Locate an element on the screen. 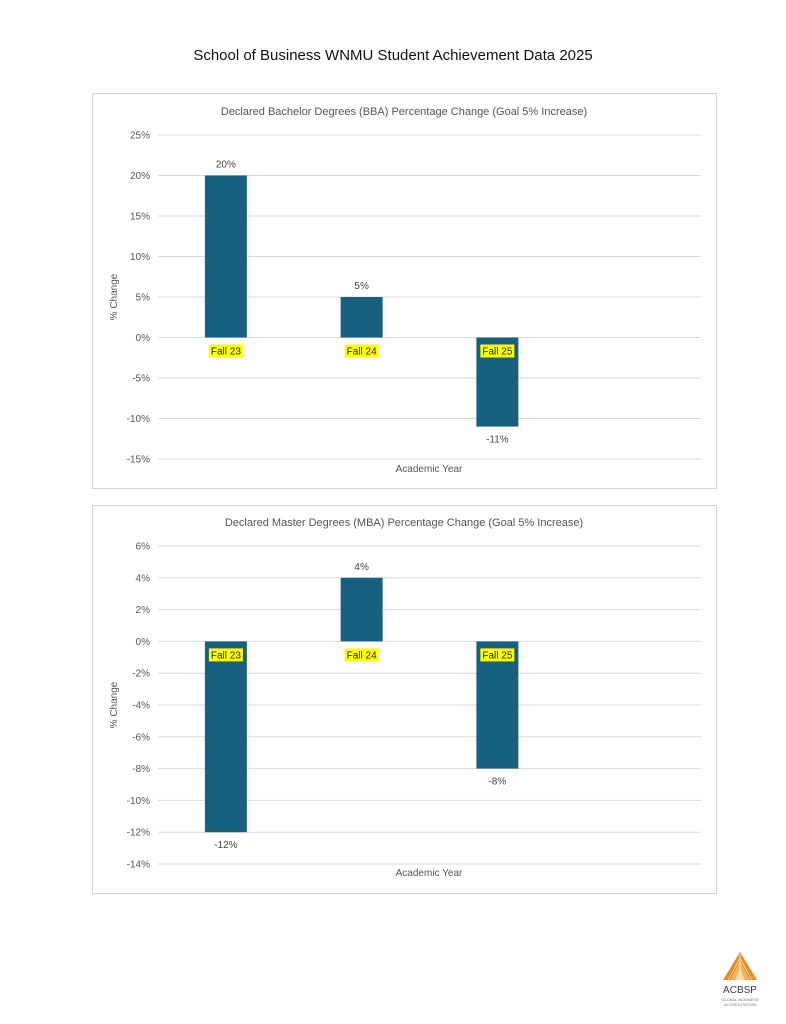  bba-y-tick-label: 10% is located at coordinates (140, 257).